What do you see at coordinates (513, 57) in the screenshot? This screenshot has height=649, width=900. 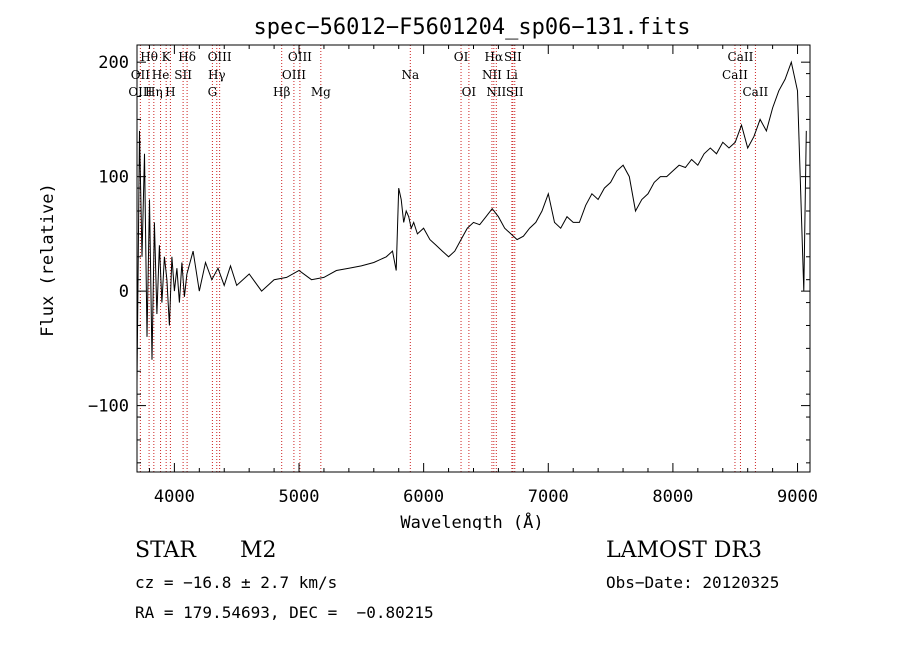 I see `line-label-22: SII` at bounding box center [513, 57].